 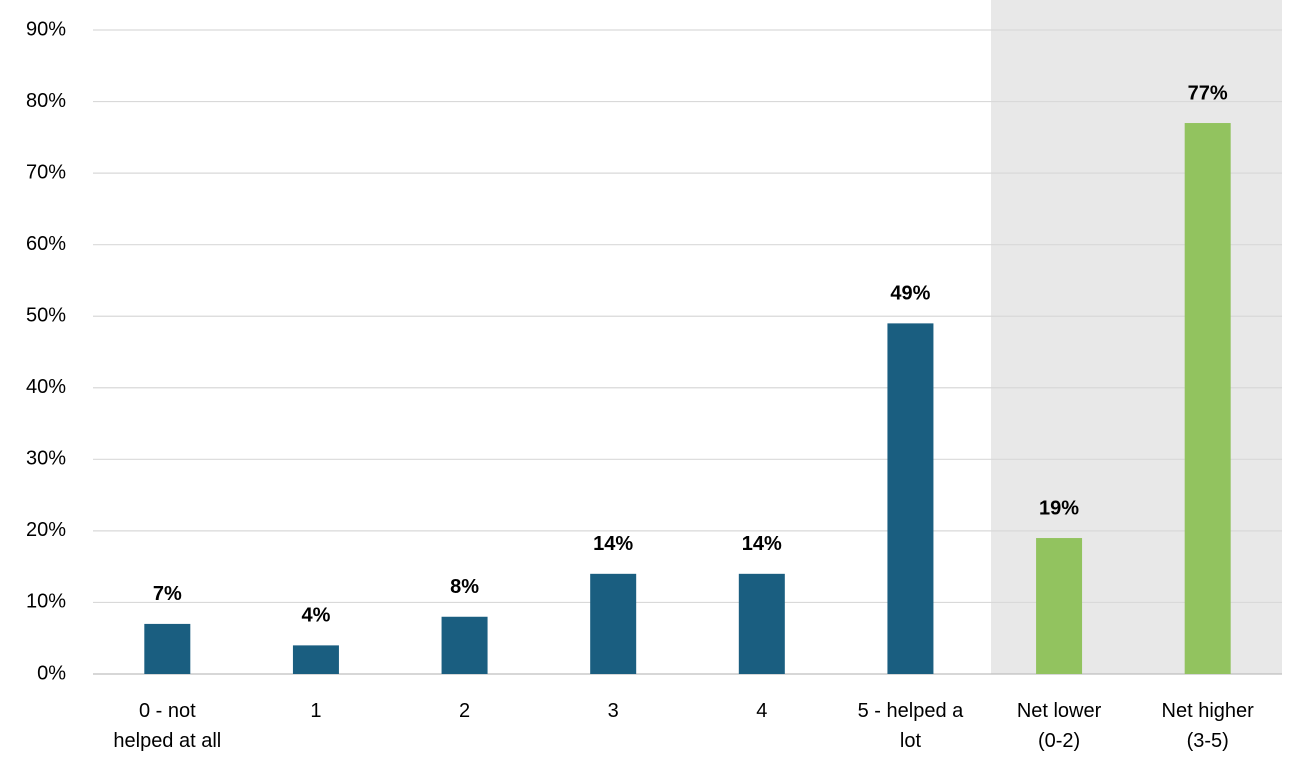 What do you see at coordinates (1059, 508) in the screenshot?
I see `value-label: 19%` at bounding box center [1059, 508].